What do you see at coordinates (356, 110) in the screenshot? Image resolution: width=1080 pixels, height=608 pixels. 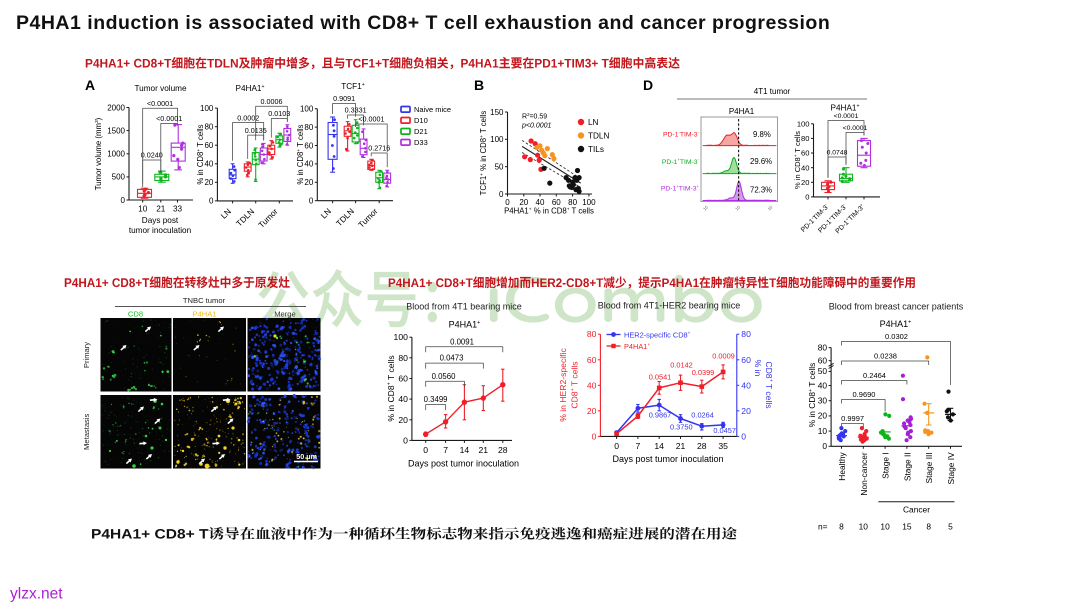 I see `svg-text: 0.3331` at bounding box center [356, 110].